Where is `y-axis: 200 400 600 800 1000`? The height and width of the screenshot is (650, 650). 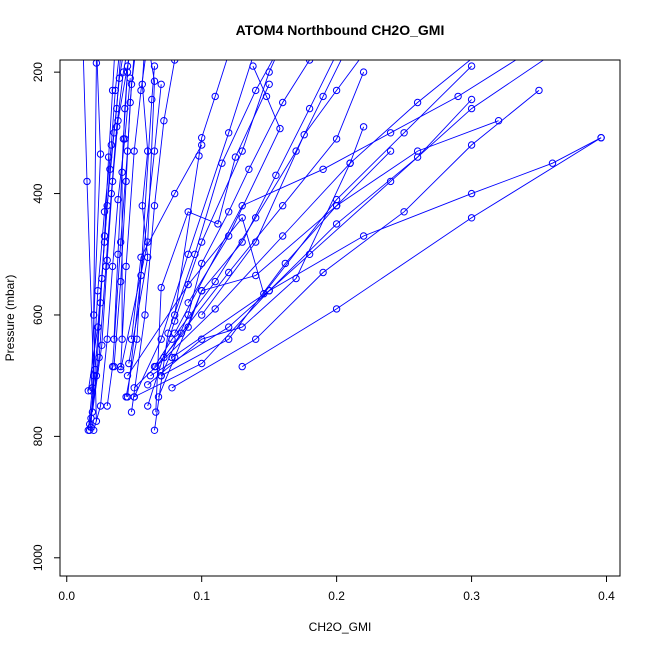
y-axis: 200 400 600 800 1000 is located at coordinates (45, 316).